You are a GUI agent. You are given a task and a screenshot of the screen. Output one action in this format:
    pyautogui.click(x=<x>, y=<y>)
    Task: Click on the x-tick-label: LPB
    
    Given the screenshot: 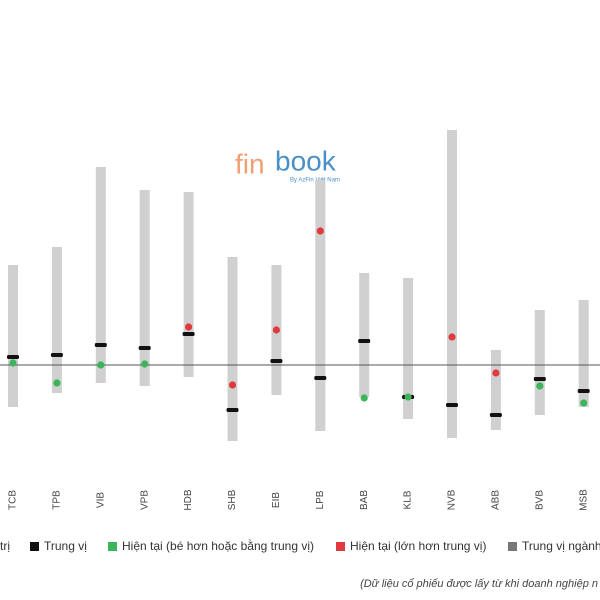 What is the action you would take?
    pyautogui.click(x=320, y=499)
    